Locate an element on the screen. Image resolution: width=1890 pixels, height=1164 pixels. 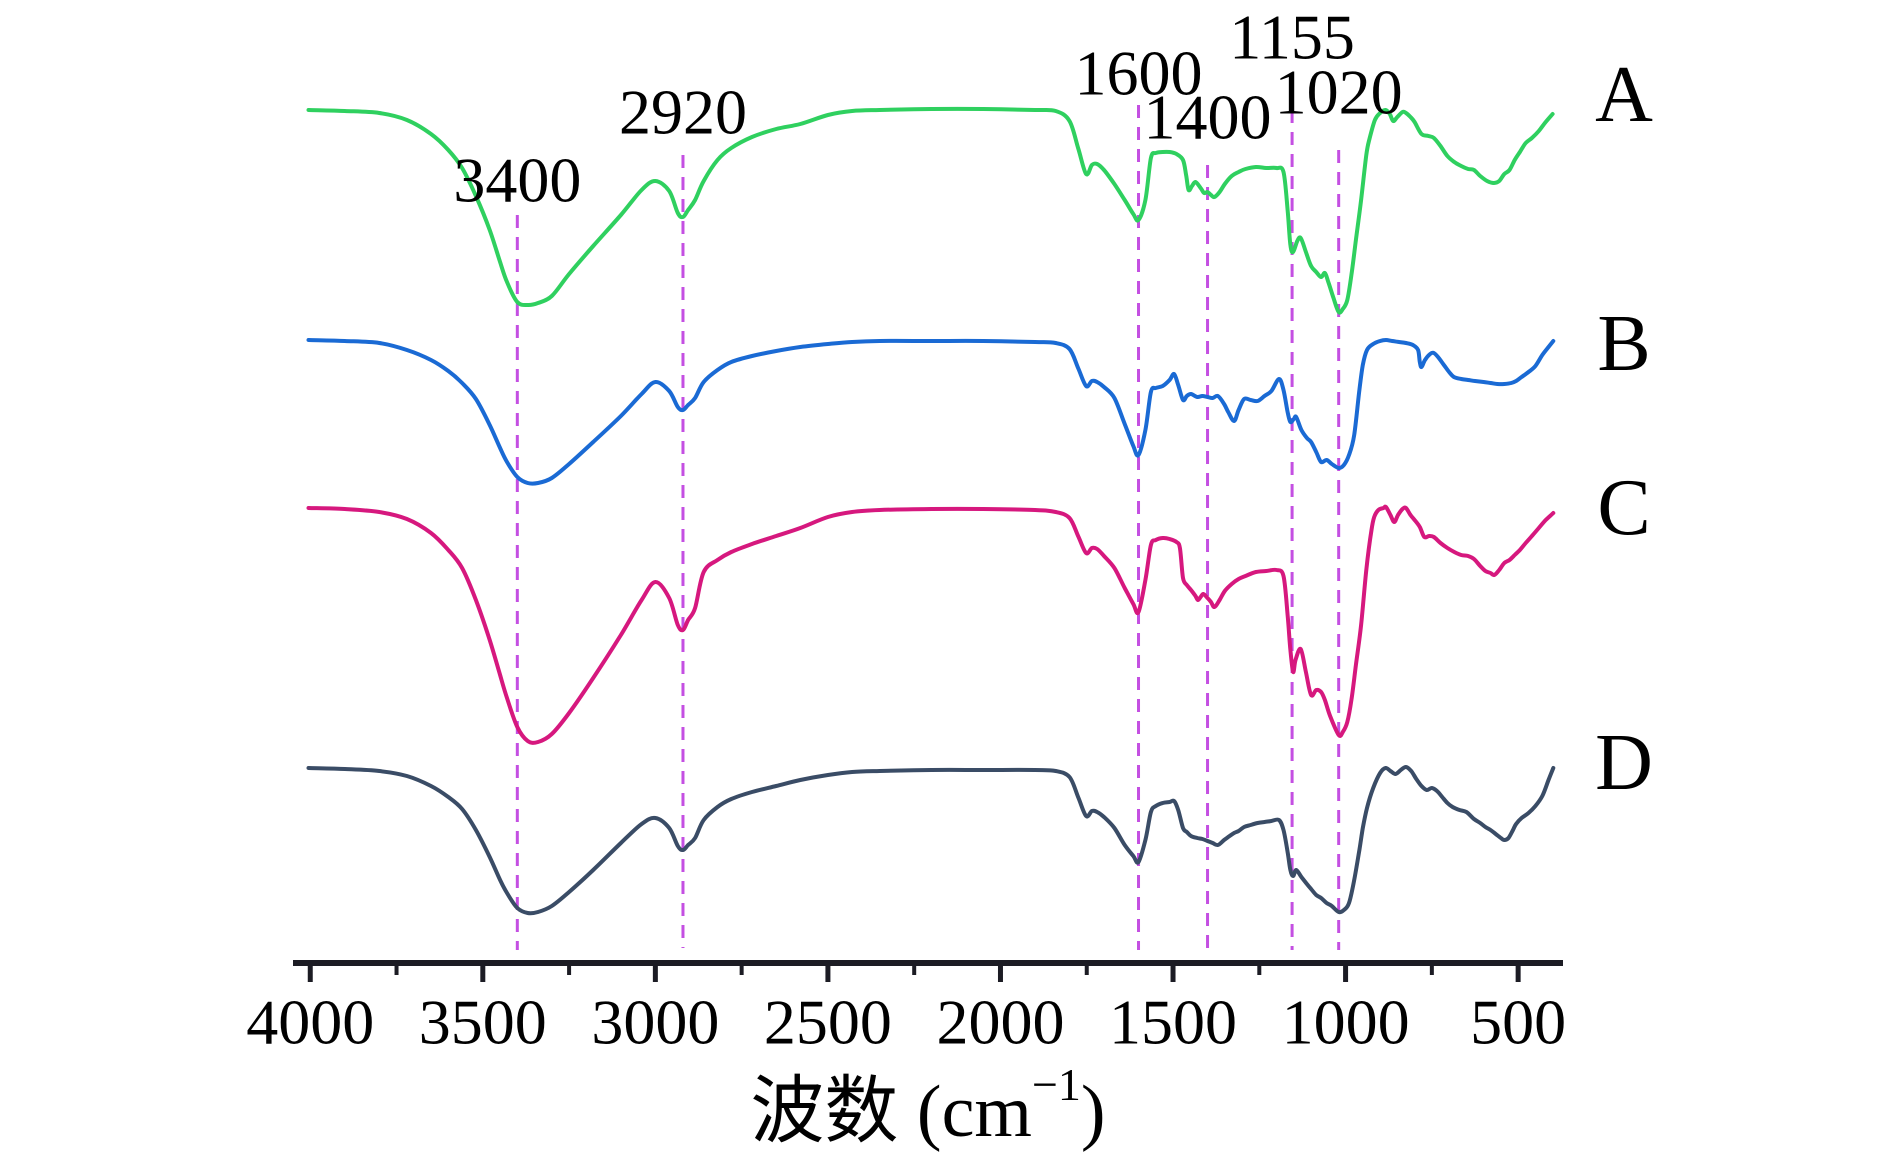
x-axis-tick-label-3000: 3000 is located at coordinates (655, 1022).